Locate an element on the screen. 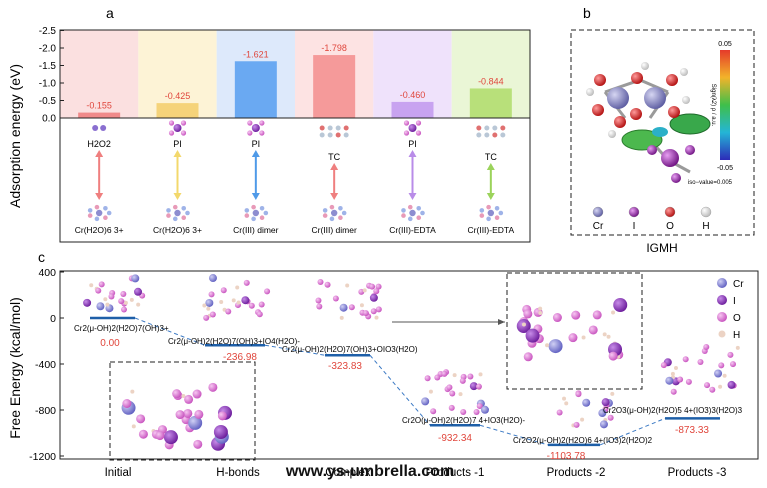  isovalue-label: iso−value=0.005 is located at coordinates (710, 183).